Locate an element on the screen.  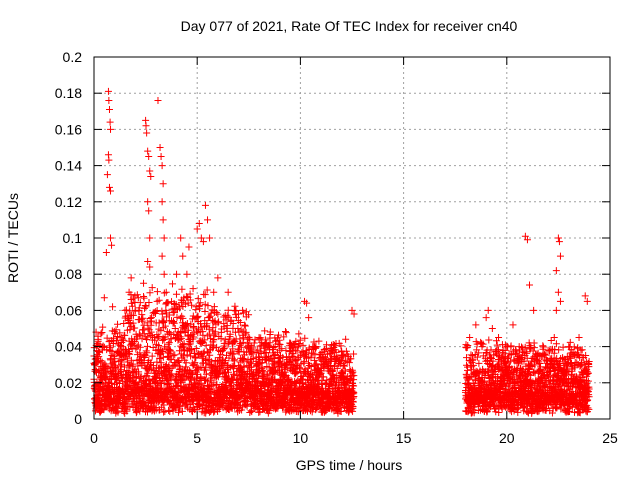
x-tick-label: 25 is located at coordinates (610, 438).